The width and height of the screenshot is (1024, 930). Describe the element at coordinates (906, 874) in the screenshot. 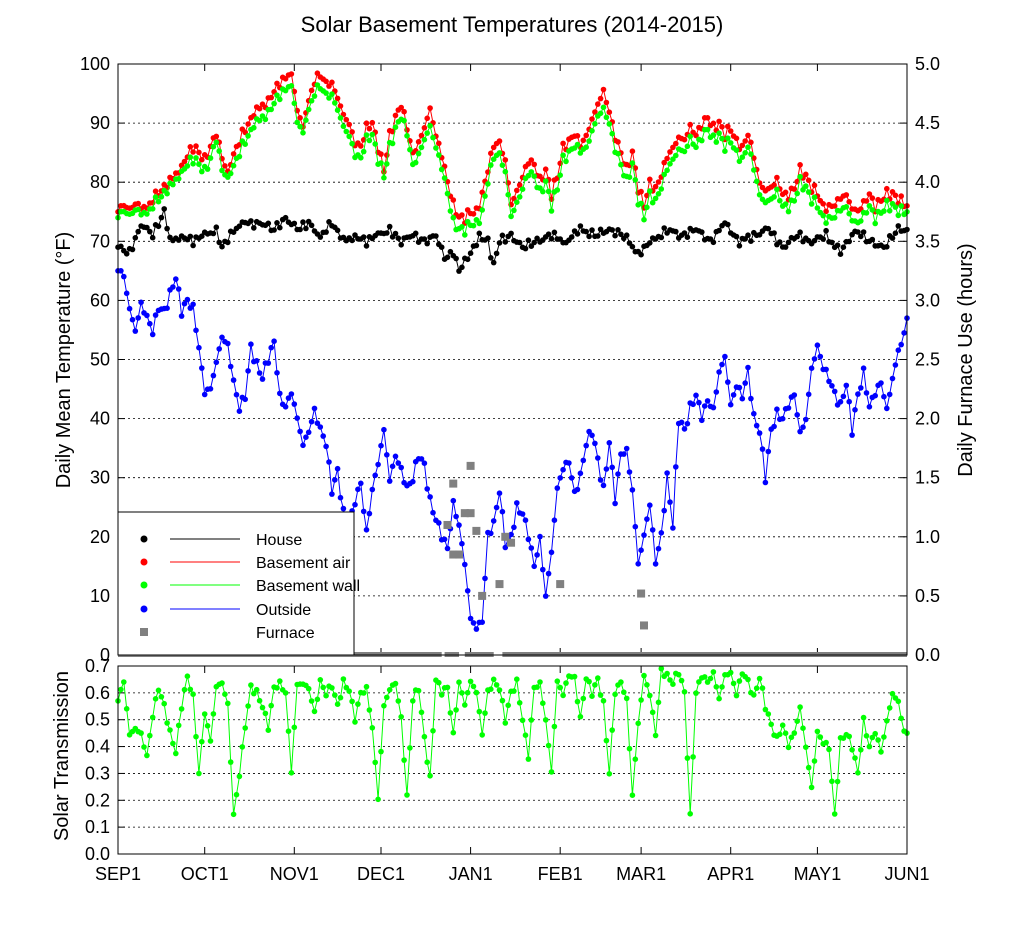

I see `x-tick-label-jun1: JUN1` at that location.